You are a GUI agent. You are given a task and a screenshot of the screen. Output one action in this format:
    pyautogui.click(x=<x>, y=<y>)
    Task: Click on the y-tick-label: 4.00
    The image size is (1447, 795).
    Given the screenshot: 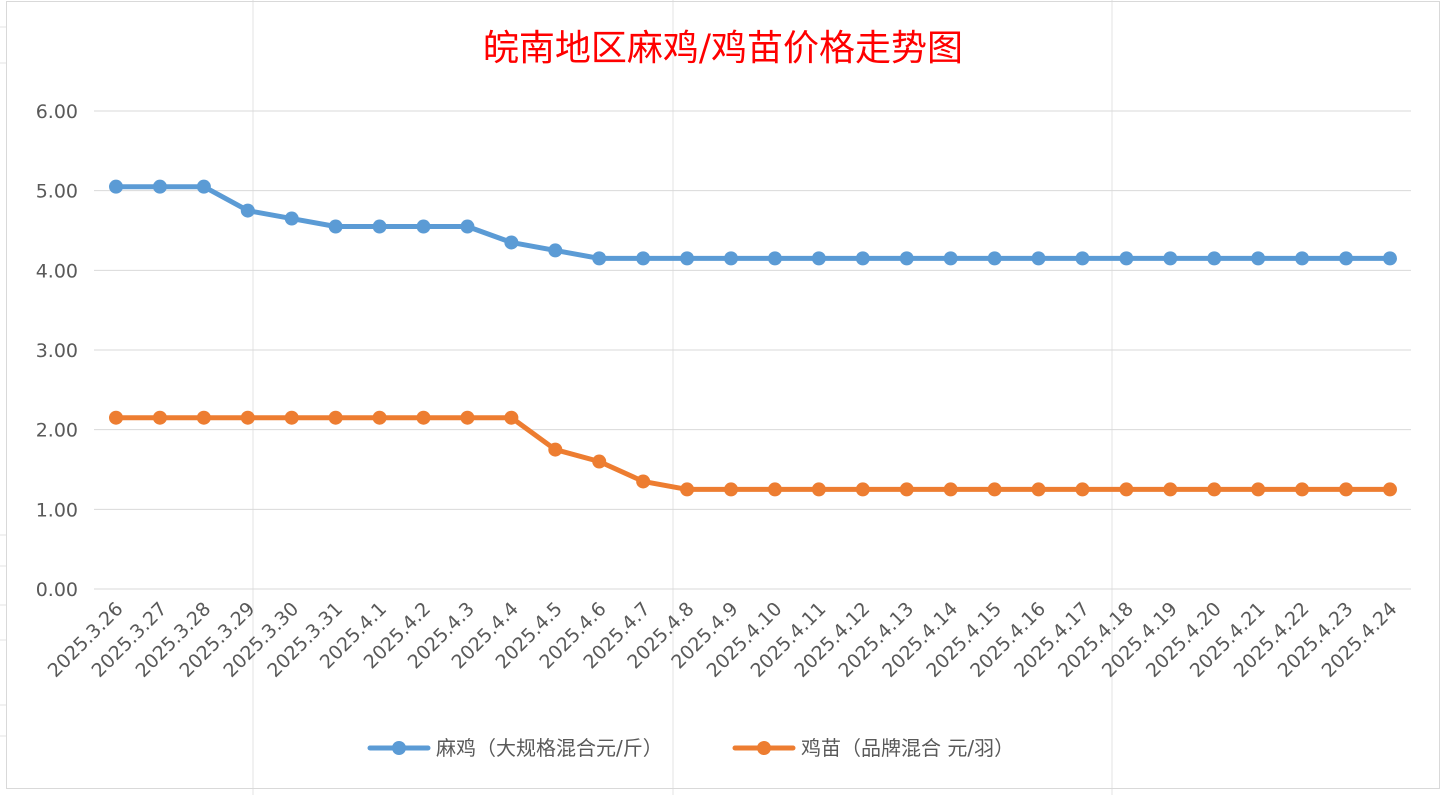 What is the action you would take?
    pyautogui.click(x=57, y=271)
    